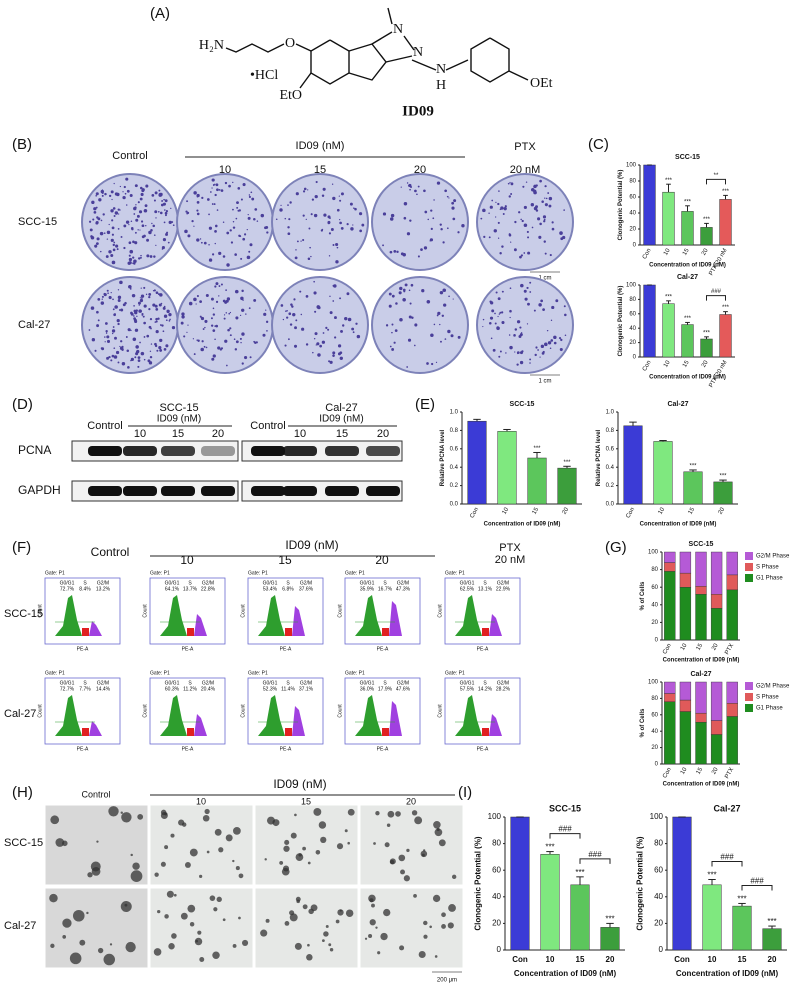 The height and width of the screenshot is (988, 806). Describe the element at coordinates (172, 589) in the screenshot. I see `label: 64.1%` at that location.